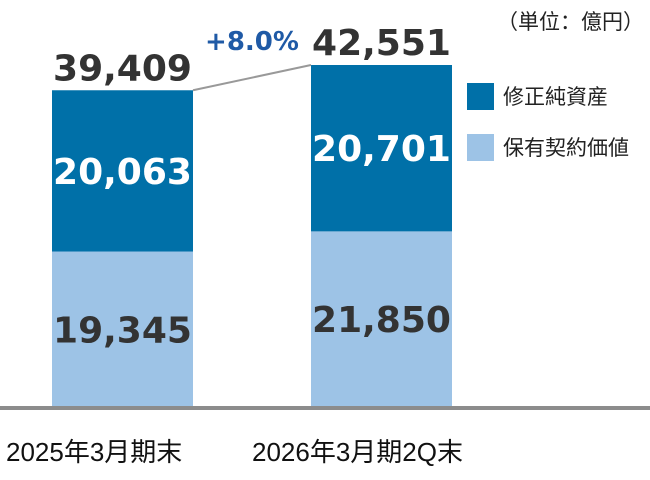 This screenshot has width=650, height=480. Describe the element at coordinates (570, 22) in the screenshot. I see `unit-label: （単位：億円）` at that location.